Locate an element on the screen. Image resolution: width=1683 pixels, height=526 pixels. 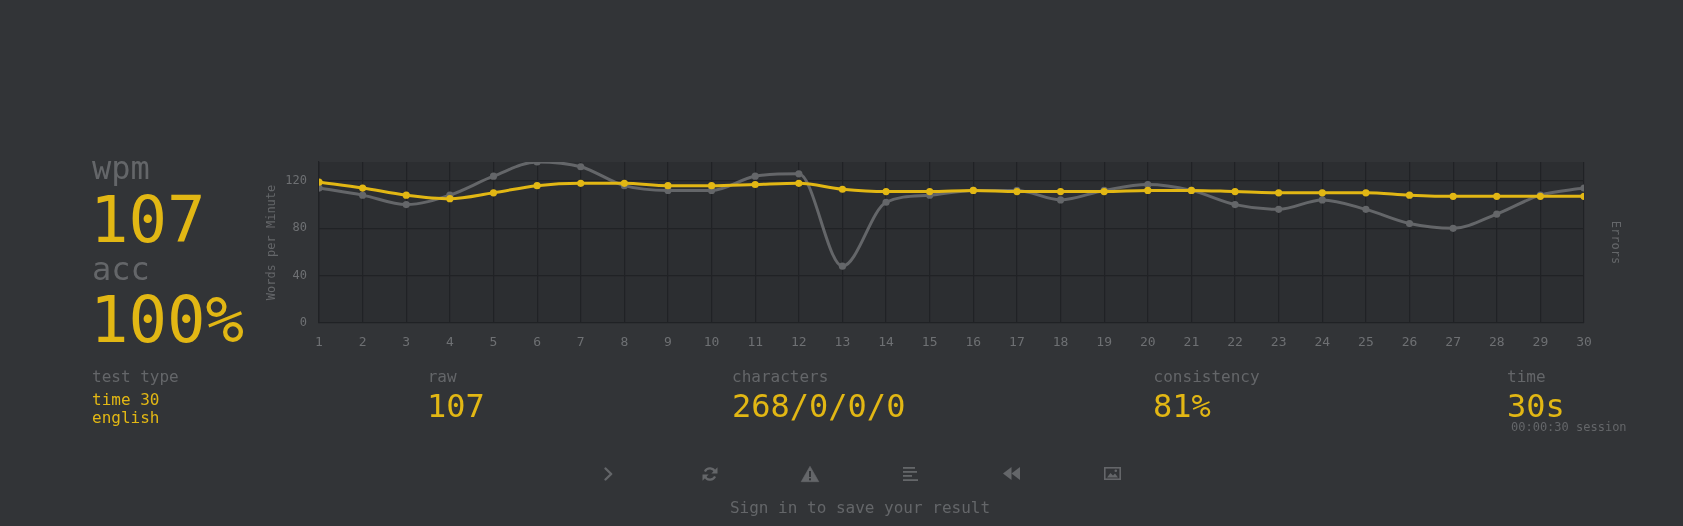
x-tick-label: 22 is located at coordinates (1235, 342).